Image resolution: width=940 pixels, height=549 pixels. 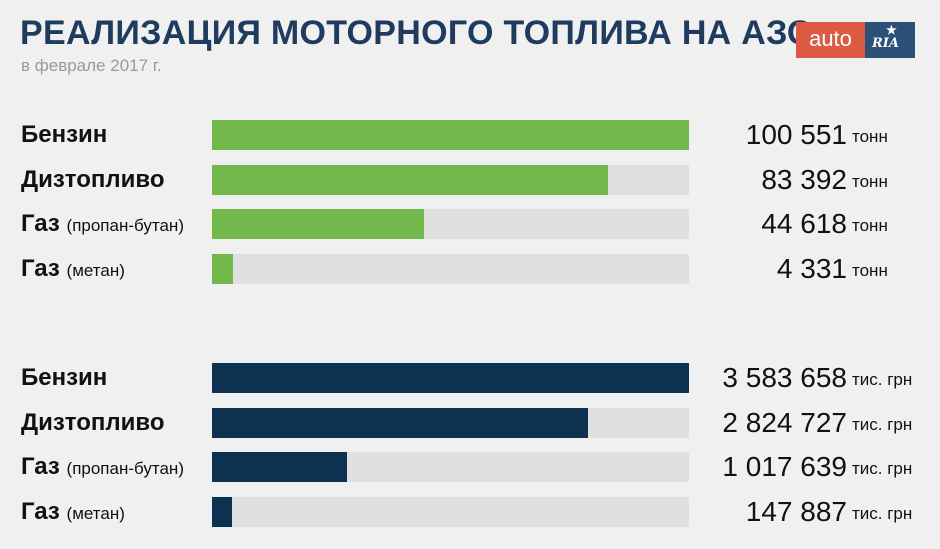 I want to click on bar-row: Газ (метан) 147 887 тис. грн, so click(x=470, y=512).